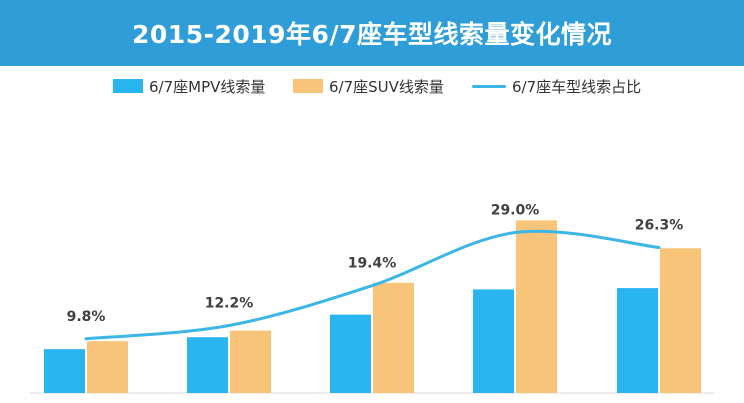 The height and width of the screenshot is (403, 744). What do you see at coordinates (577, 86) in the screenshot?
I see `legend-label-ratio: 6/7座车型线索占比` at bounding box center [577, 86].